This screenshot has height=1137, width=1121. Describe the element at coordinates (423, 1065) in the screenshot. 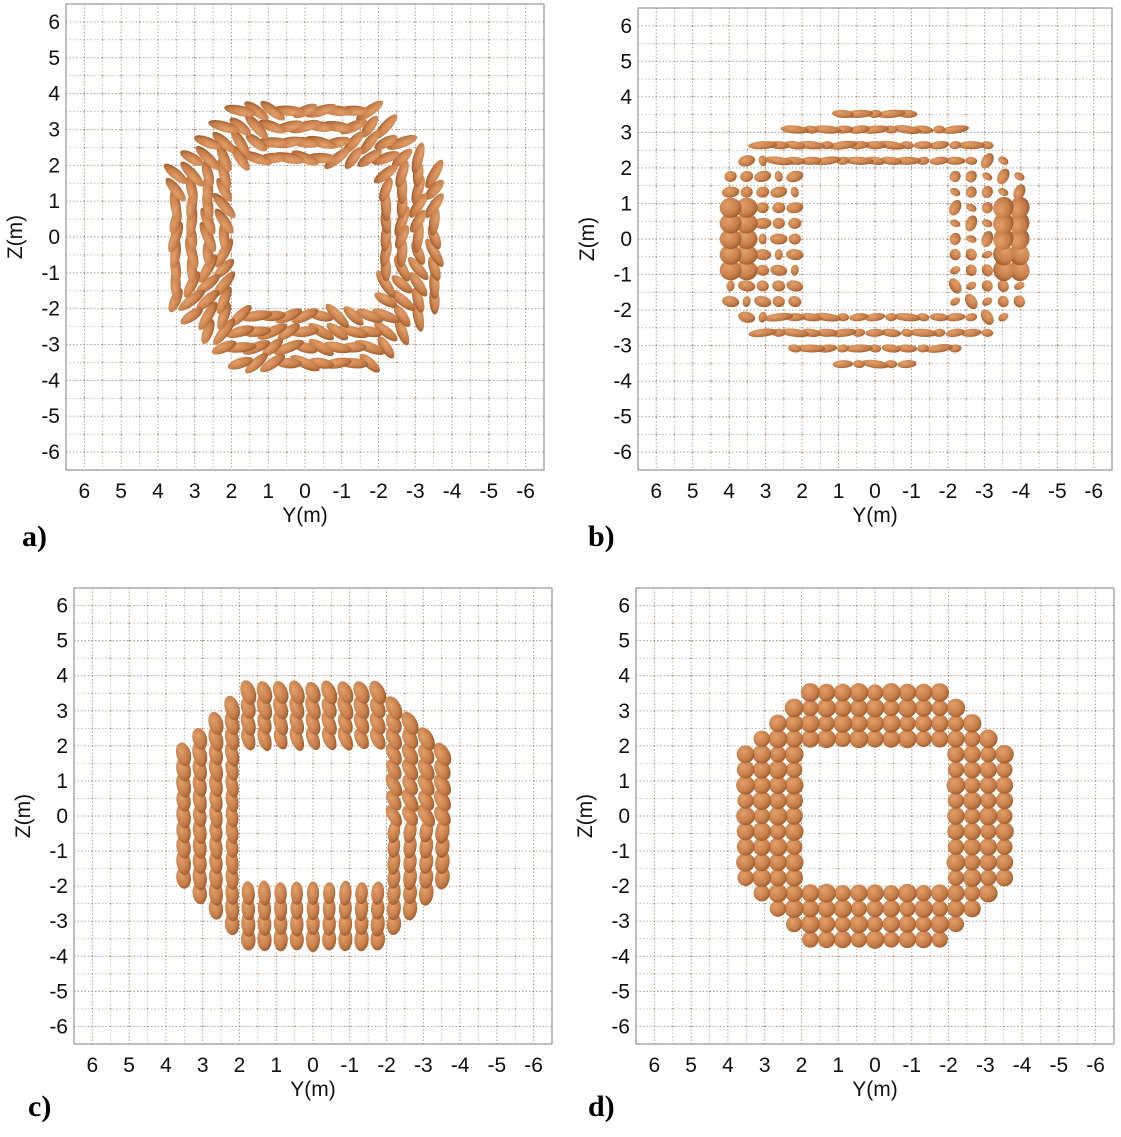

I see `x-tick-label: -3` at that location.